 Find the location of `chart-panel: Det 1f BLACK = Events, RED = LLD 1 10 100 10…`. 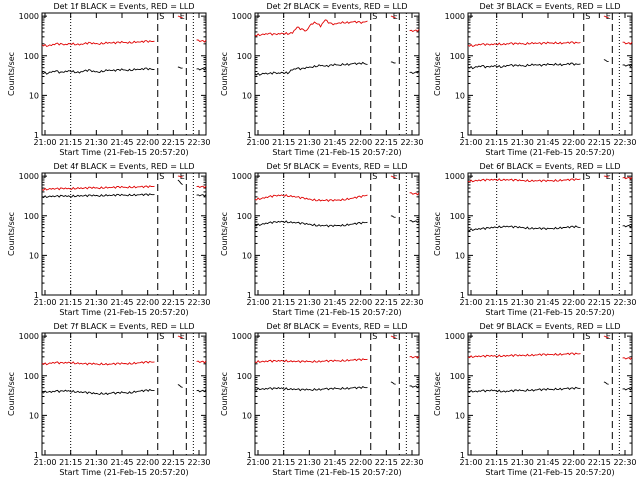

chart-panel: Det 1f BLACK = Events, RED = LLD 1 10 100 10… is located at coordinates (109, 79).